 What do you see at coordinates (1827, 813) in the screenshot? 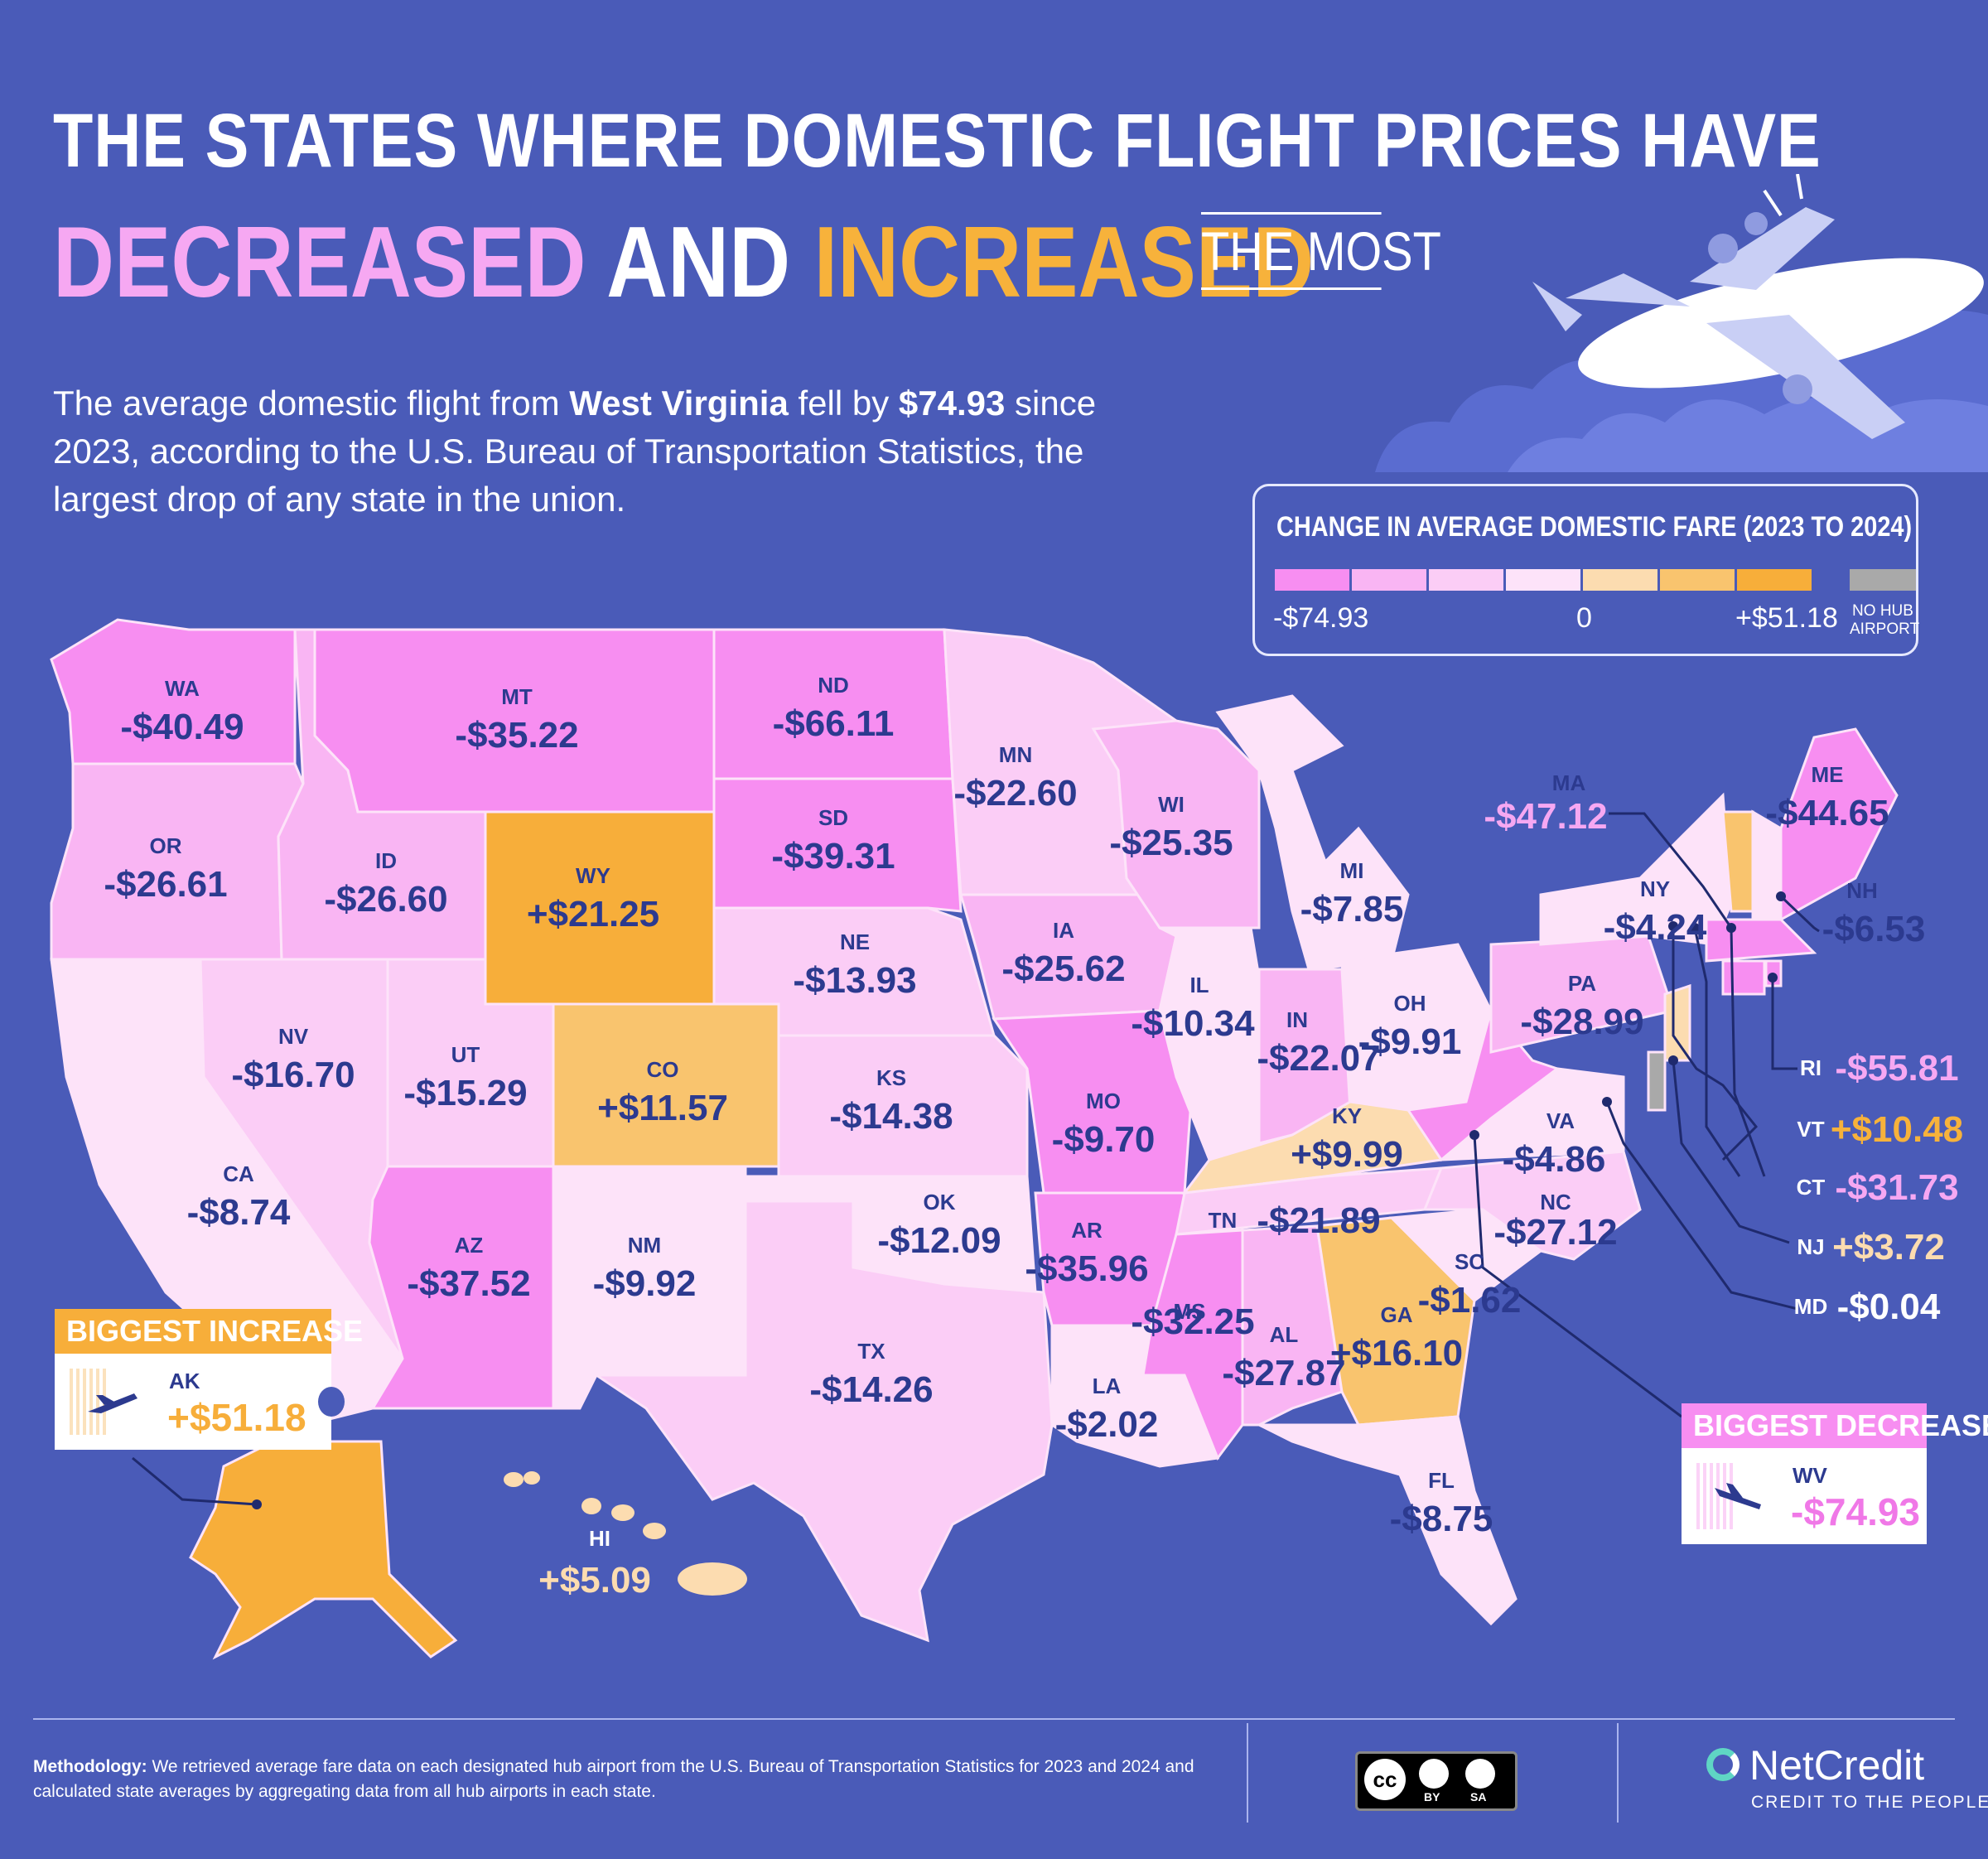
I see `label-me-value: -$44.65` at bounding box center [1827, 813].